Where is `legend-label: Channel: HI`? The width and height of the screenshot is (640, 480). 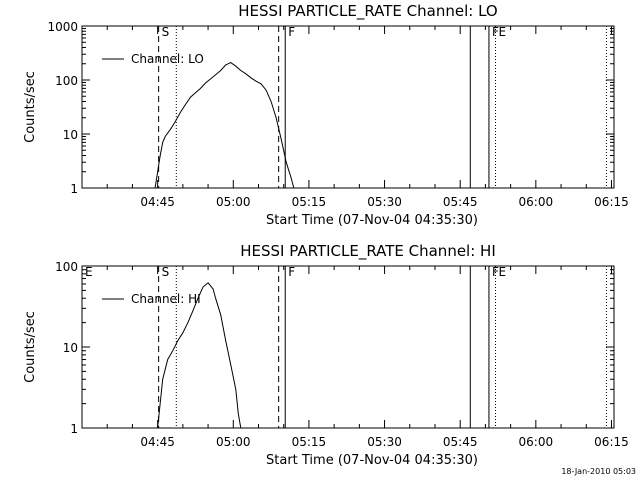 legend-label: Channel: HI is located at coordinates (166, 299).